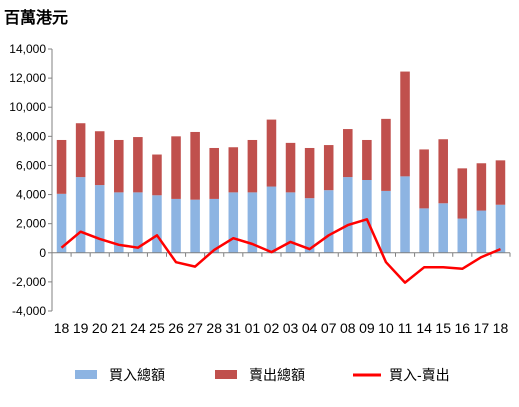 This screenshot has height=407, width=519. I want to click on x-tick-label: 28, so click(214, 328).